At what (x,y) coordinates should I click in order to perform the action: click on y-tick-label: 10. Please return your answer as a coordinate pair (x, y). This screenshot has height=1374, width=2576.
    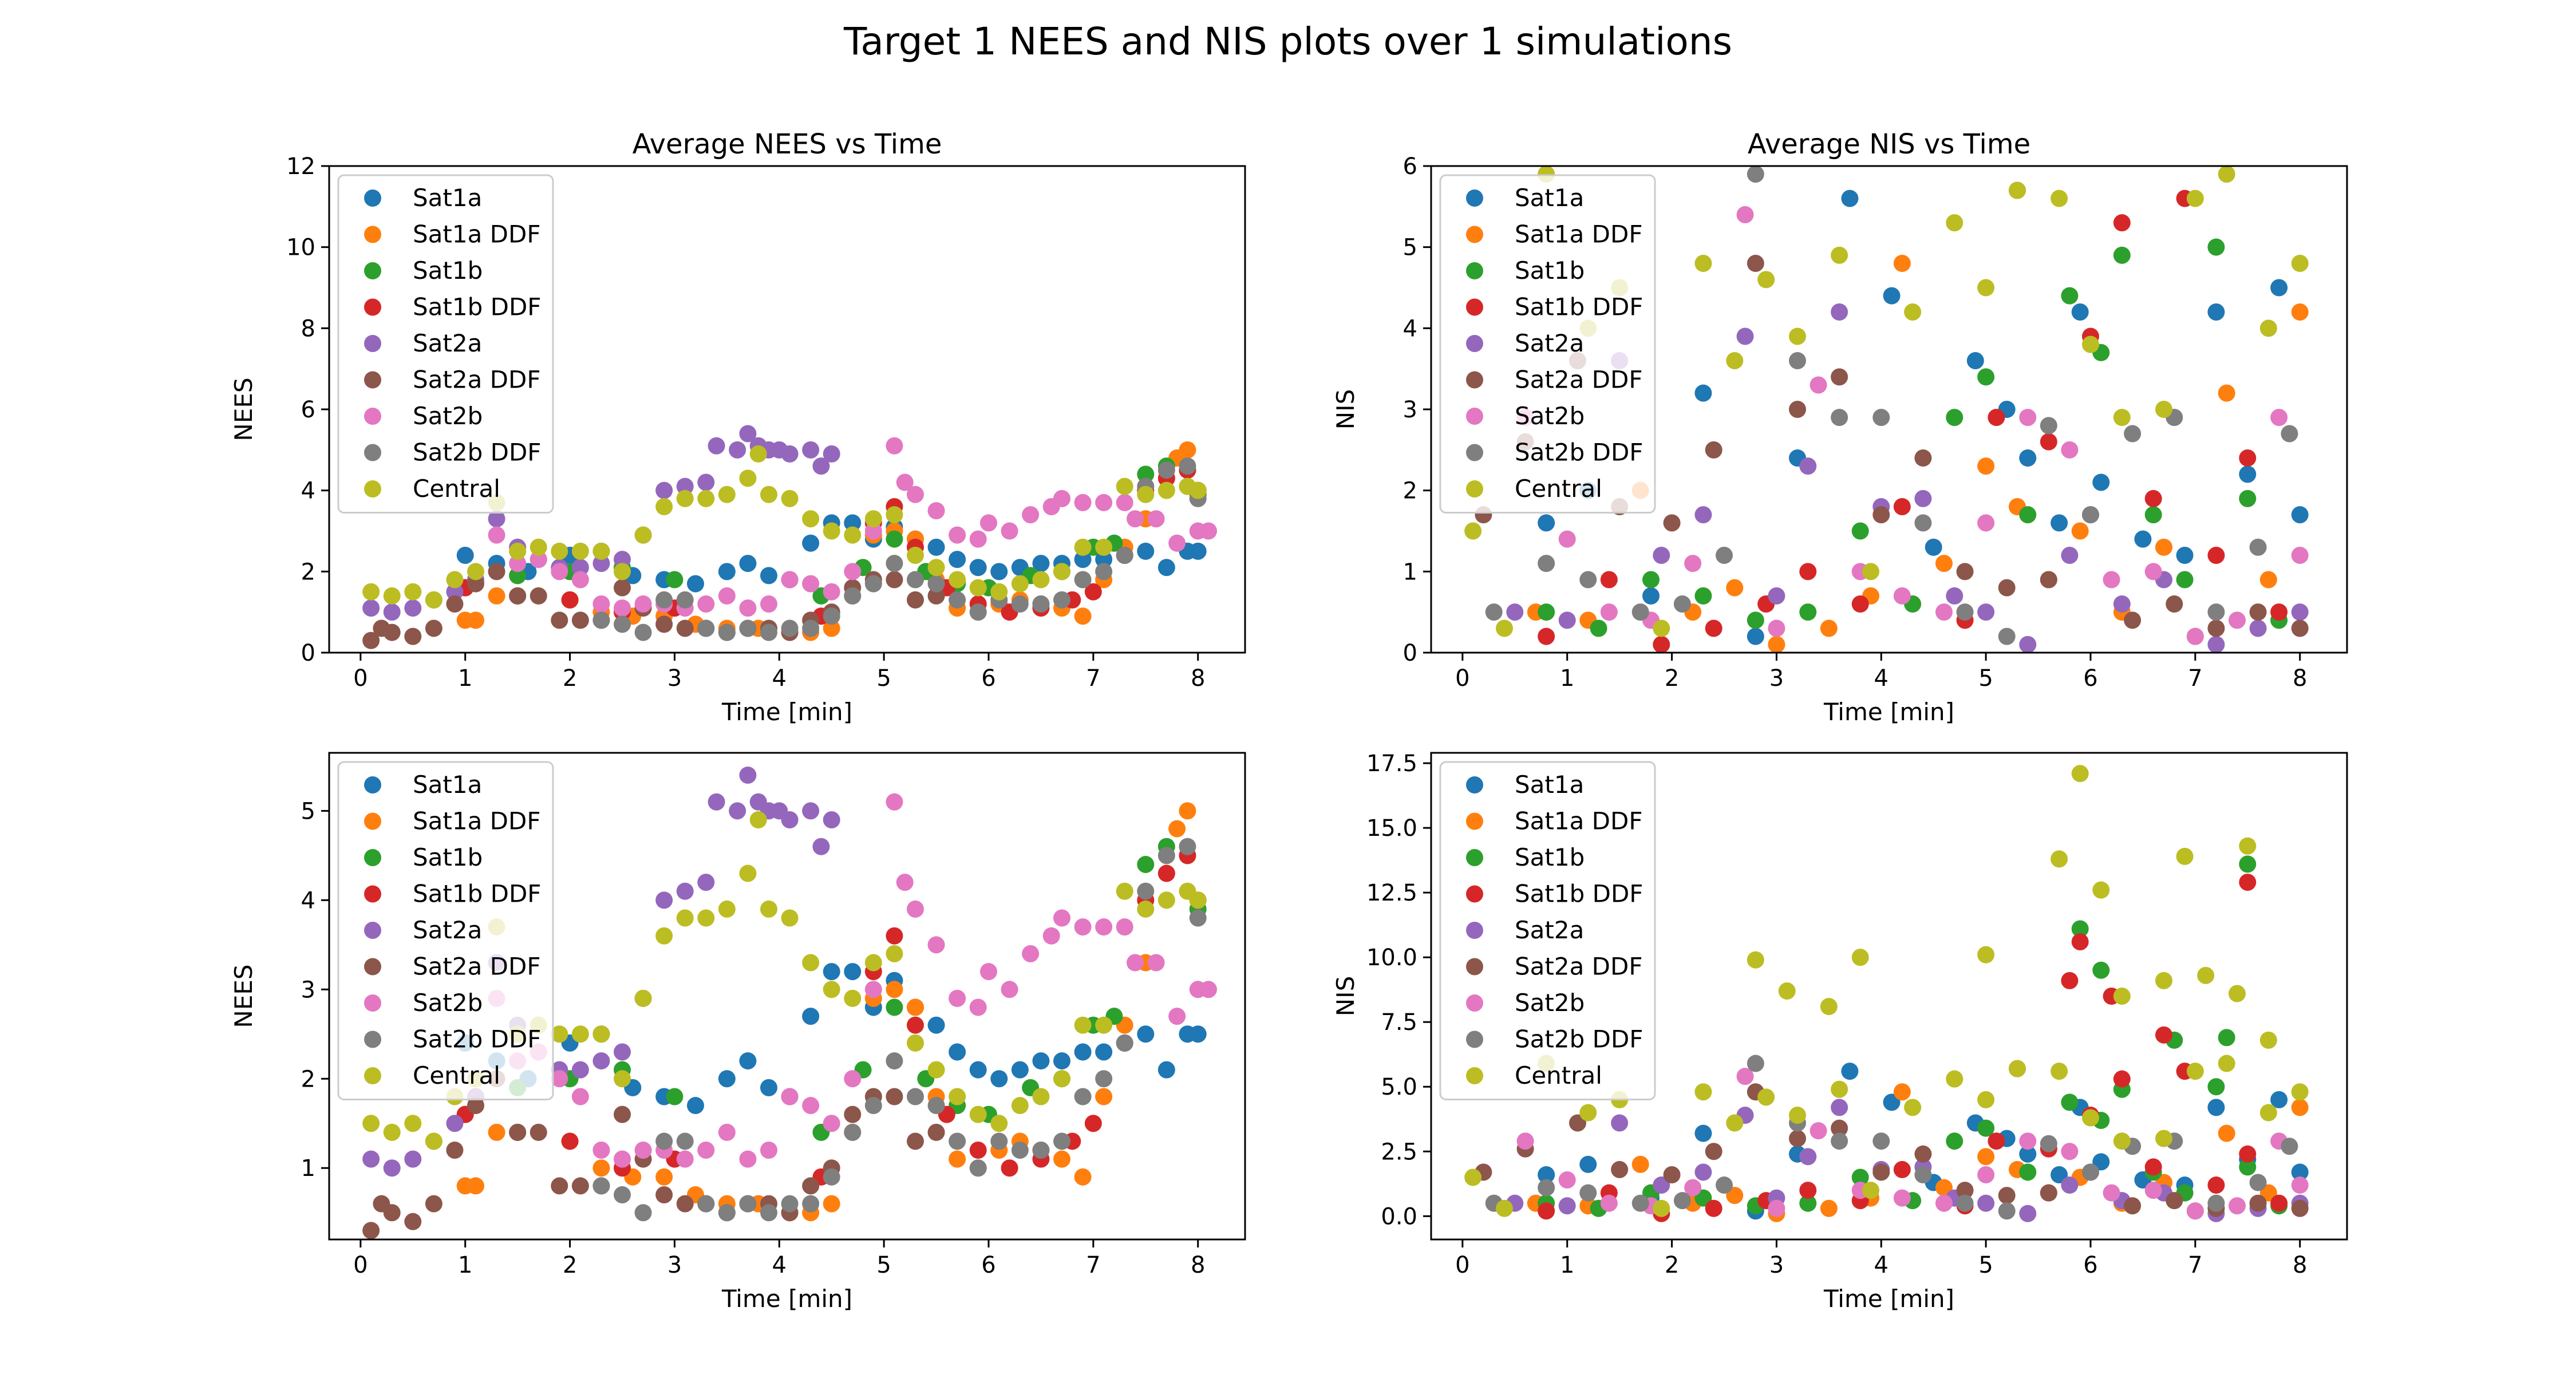
    Looking at the image, I should click on (301, 248).